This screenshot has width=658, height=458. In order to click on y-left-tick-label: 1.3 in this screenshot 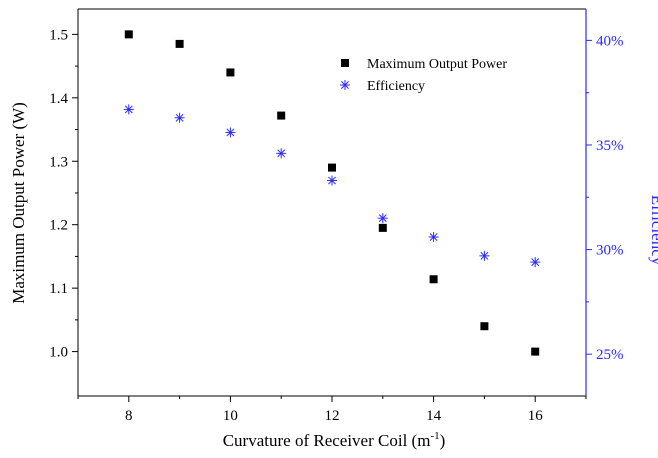, I will do `click(58, 162)`.